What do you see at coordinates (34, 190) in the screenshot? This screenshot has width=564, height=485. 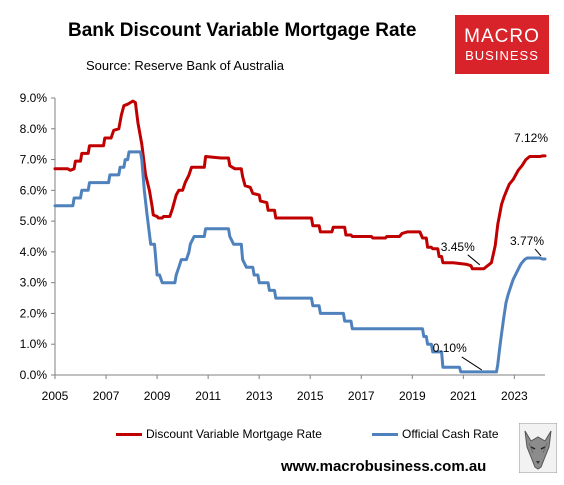 I see `y-tick-label: 6.0%` at bounding box center [34, 190].